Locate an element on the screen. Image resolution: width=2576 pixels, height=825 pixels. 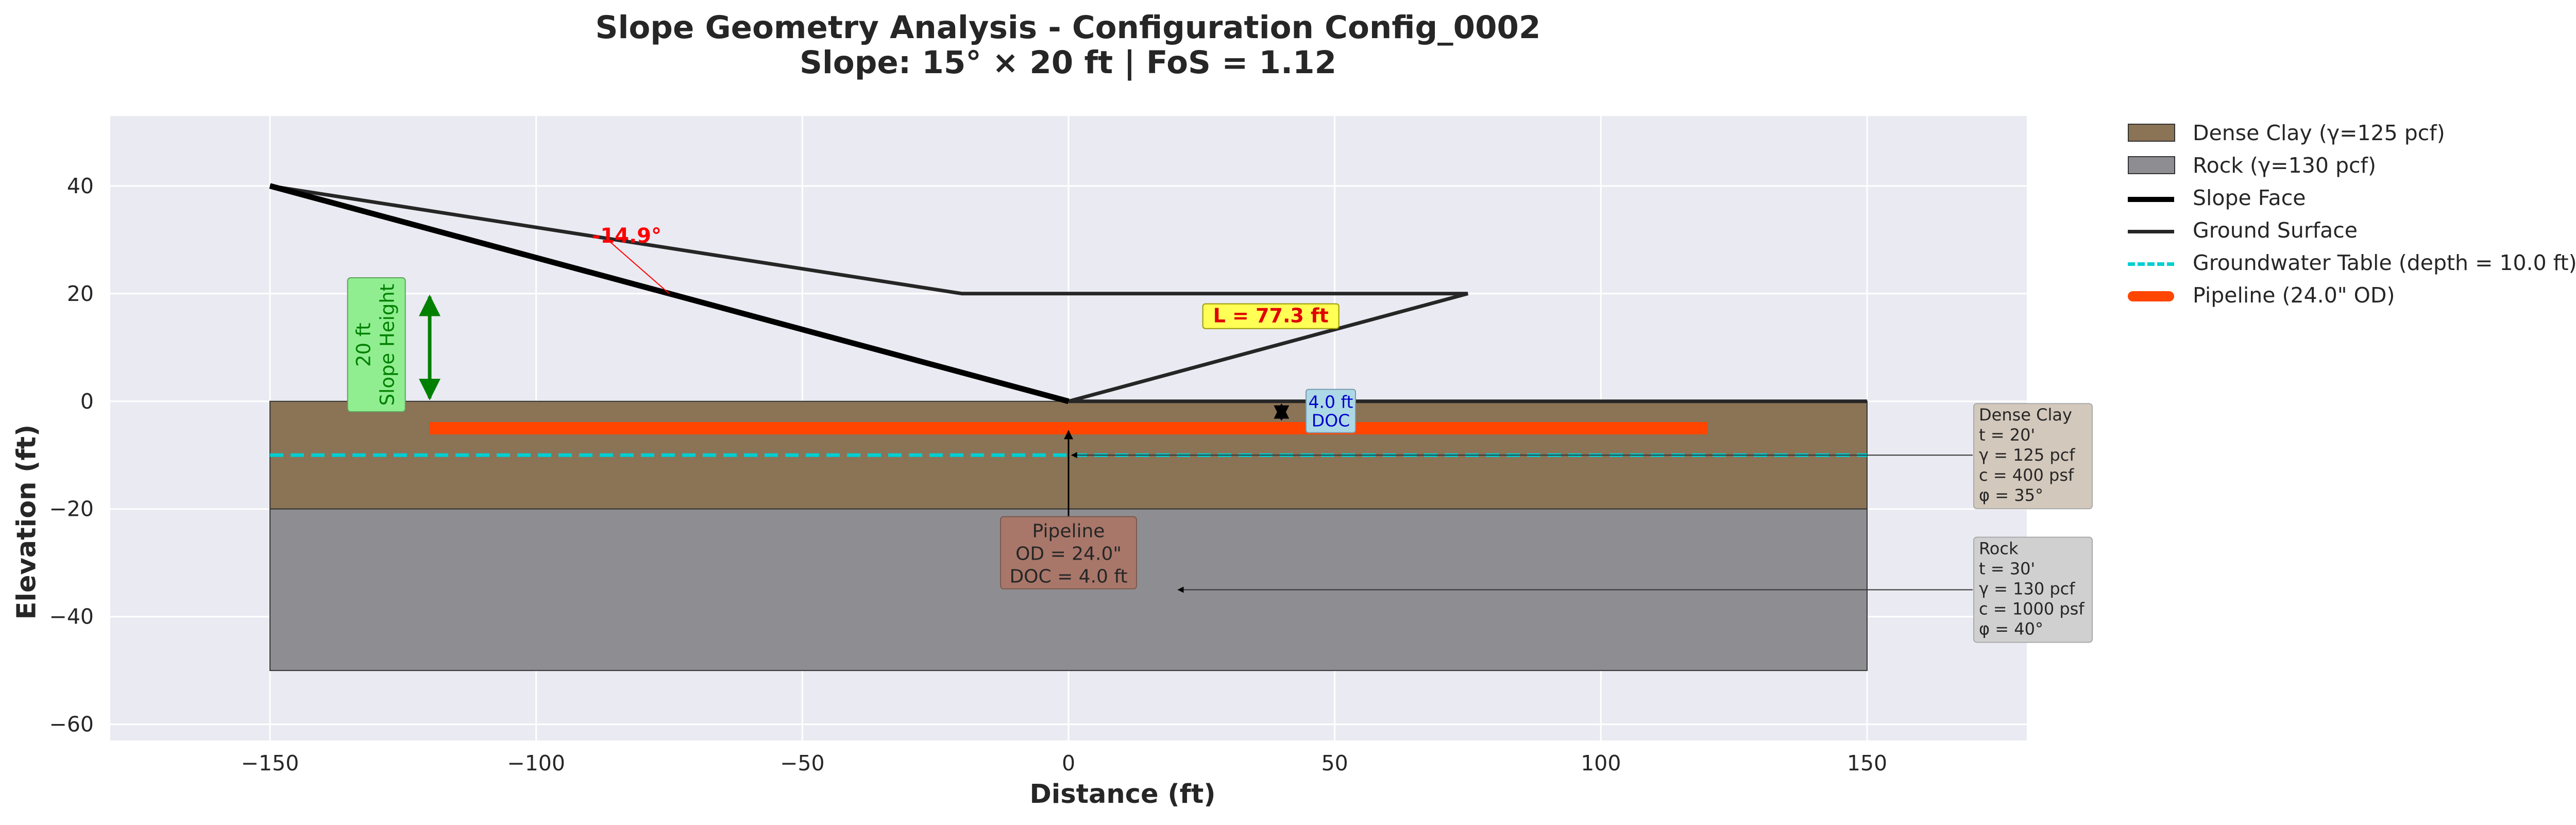
pipeline-label-line: OD = 24.0" is located at coordinates (1068, 554).